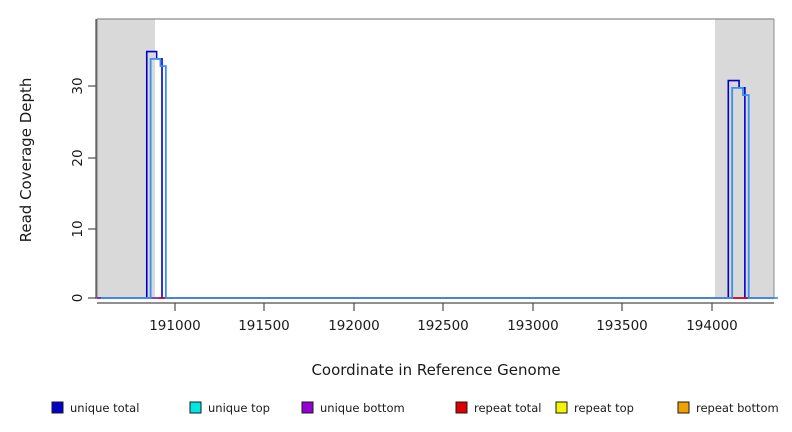 The image size is (792, 432). I want to click on y-tick-label-20: 20, so click(78, 157).